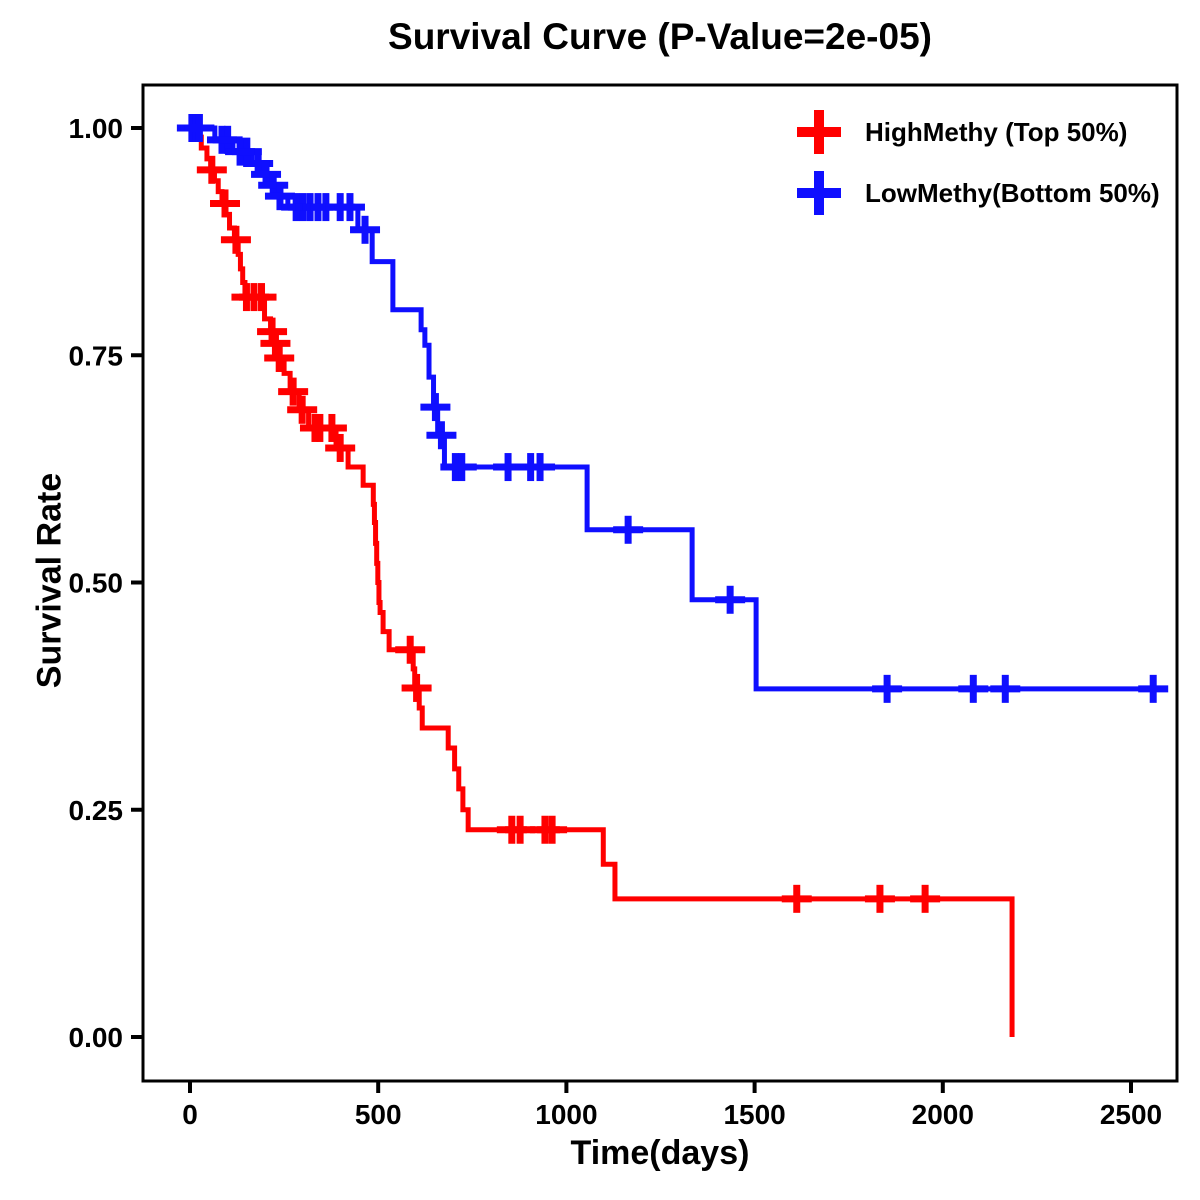 Image resolution: width=1200 pixels, height=1200 pixels. I want to click on legend-item-lowmethy: LowMethy(Bottom 50%), so click(977, 193).